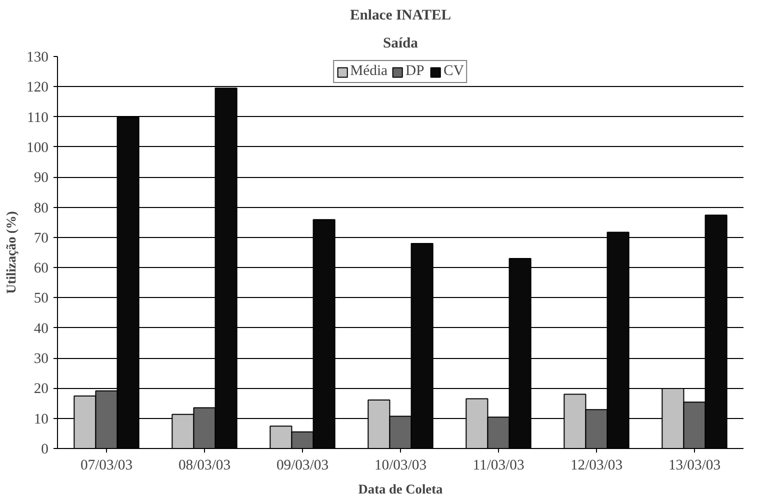 Image resolution: width=773 pixels, height=499 pixels. What do you see at coordinates (204, 466) in the screenshot?
I see `x-tick-label: 08/03/03` at bounding box center [204, 466].